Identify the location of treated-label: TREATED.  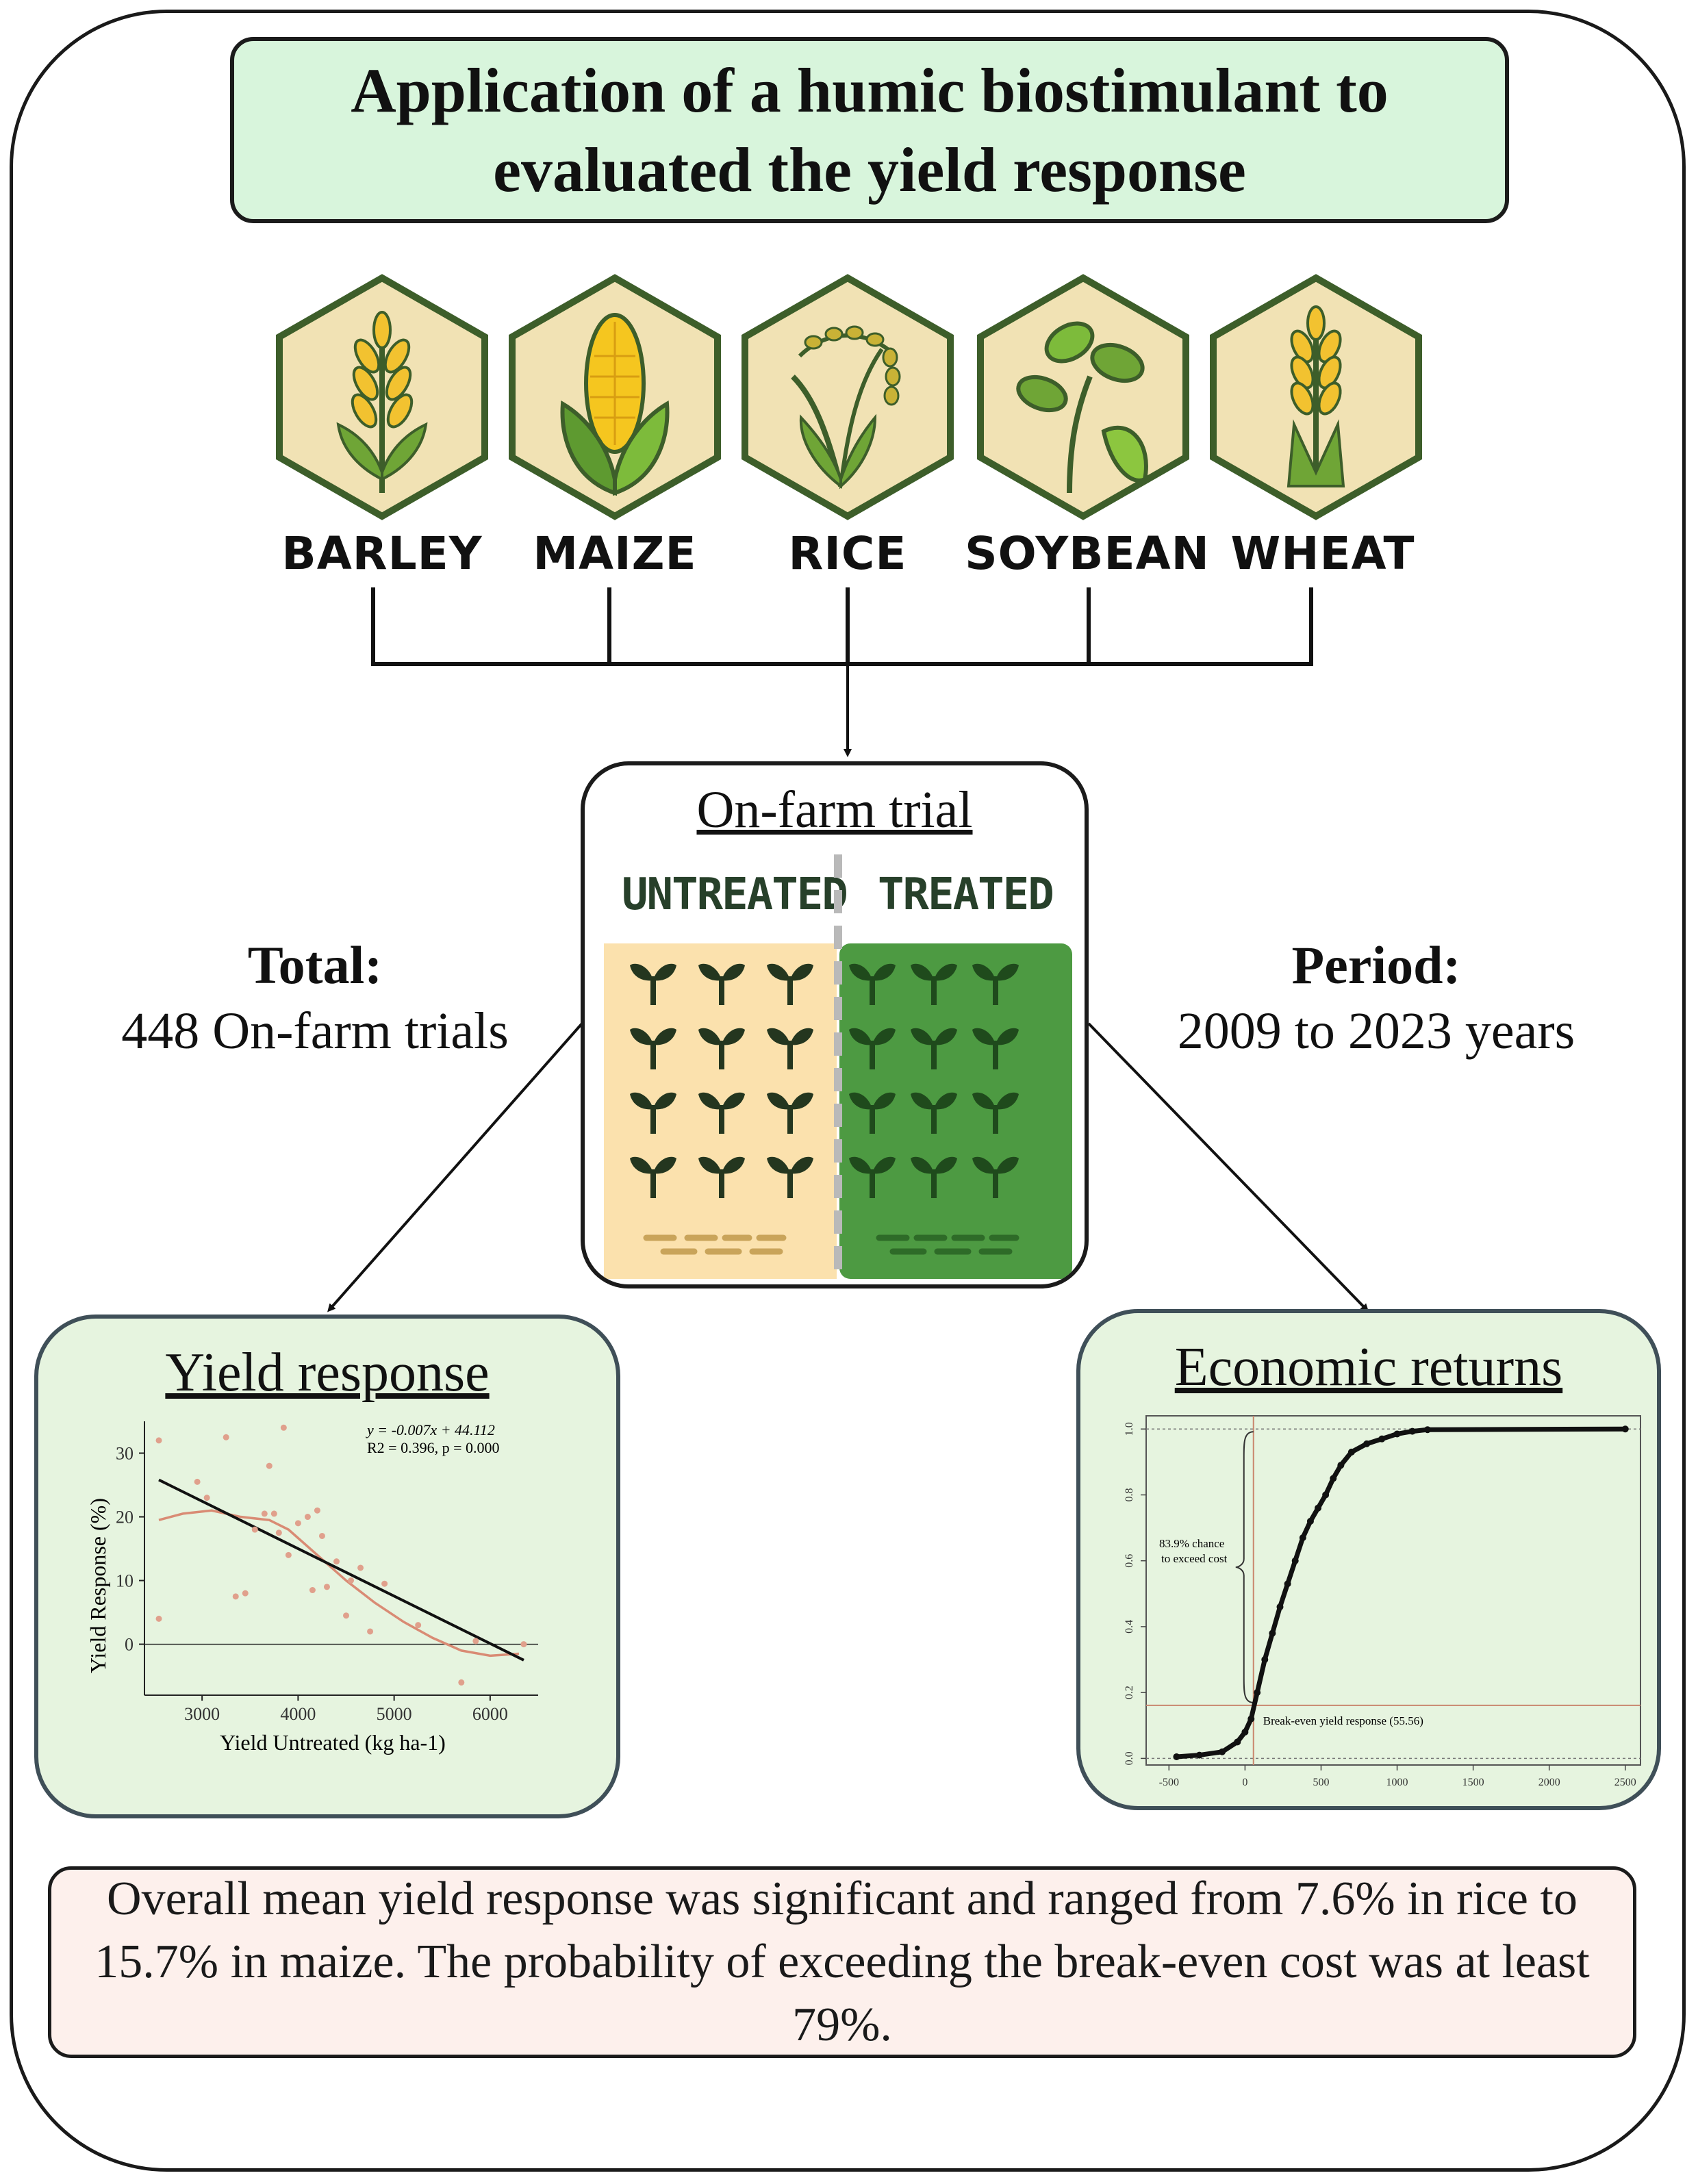
(966, 894).